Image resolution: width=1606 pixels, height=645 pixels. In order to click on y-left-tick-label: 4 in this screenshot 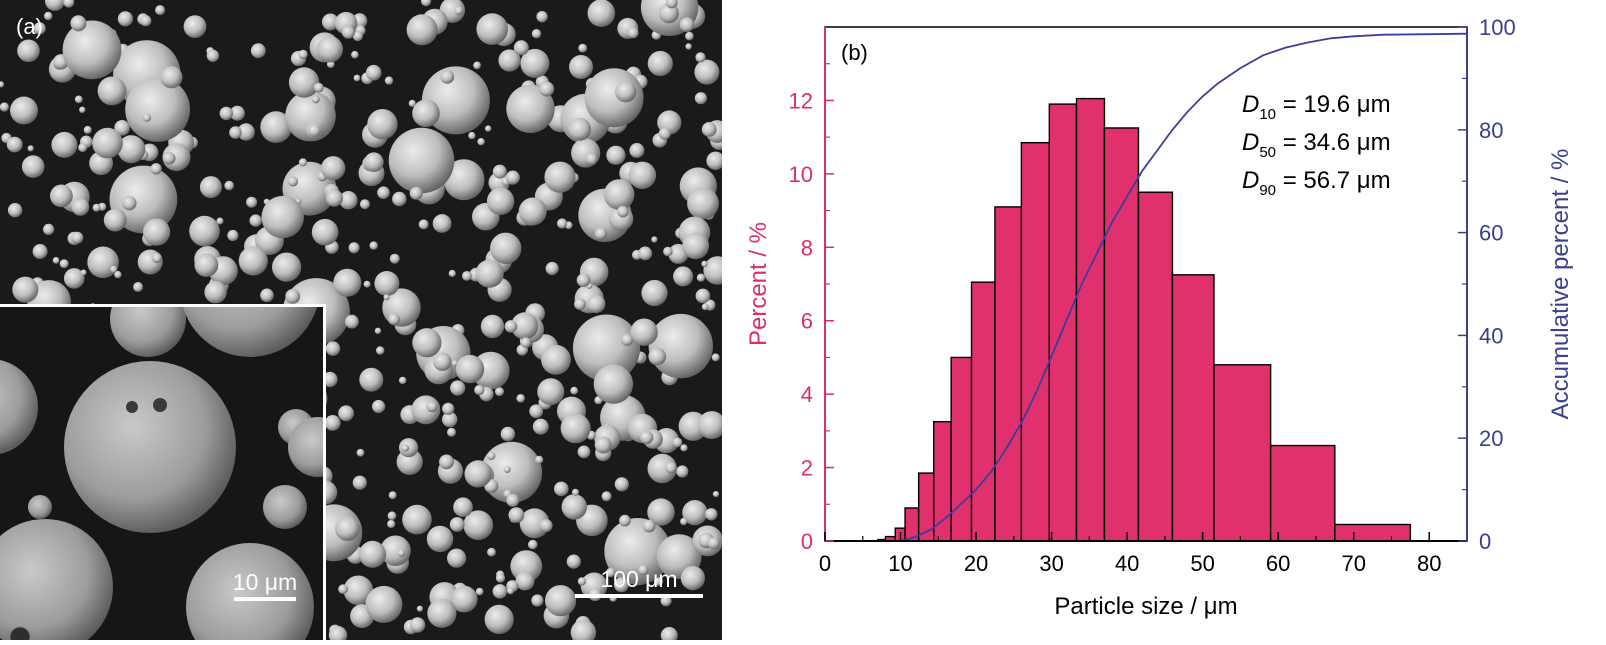, I will do `click(807, 394)`.